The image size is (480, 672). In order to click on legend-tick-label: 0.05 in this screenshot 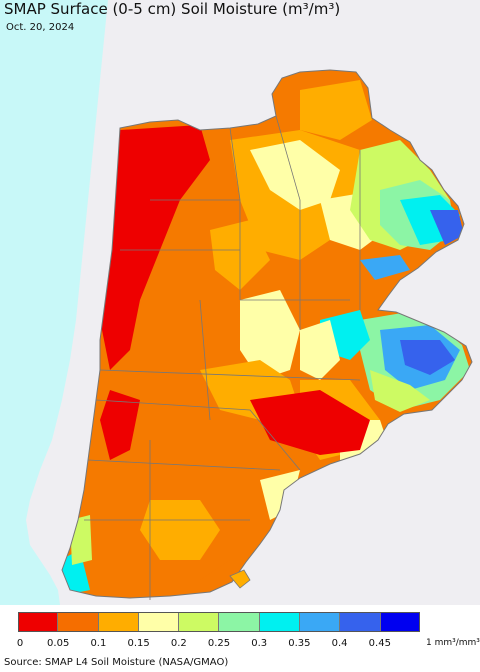, I will do `click(58, 643)`.